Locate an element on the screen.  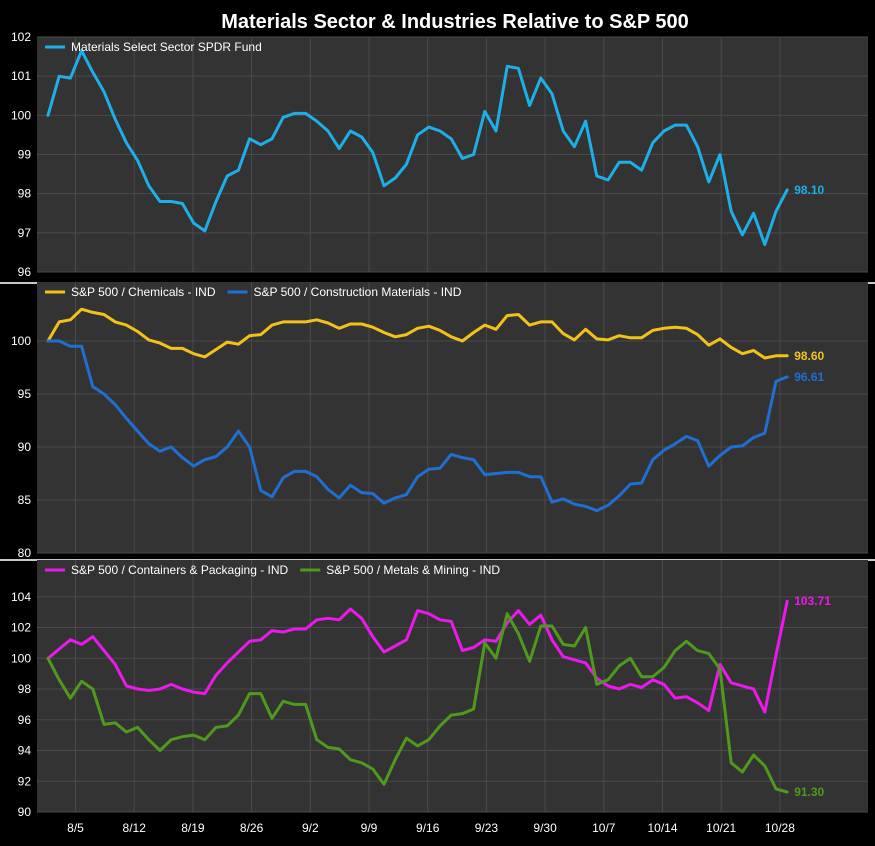
series-line-containers is located at coordinates (417, 656).